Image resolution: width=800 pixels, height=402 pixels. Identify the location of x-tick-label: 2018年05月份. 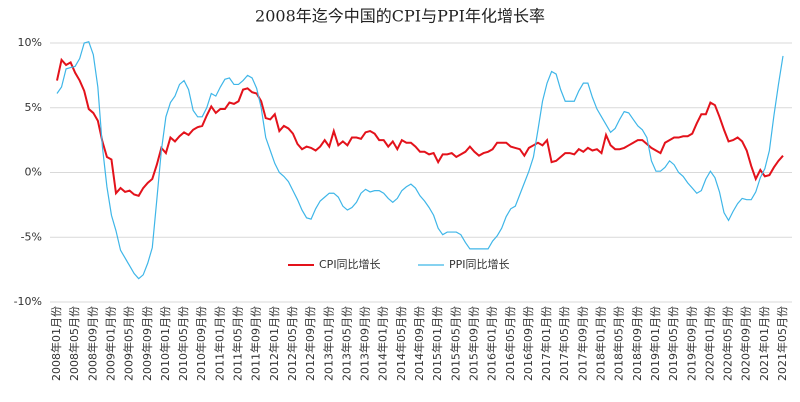
(619, 343).